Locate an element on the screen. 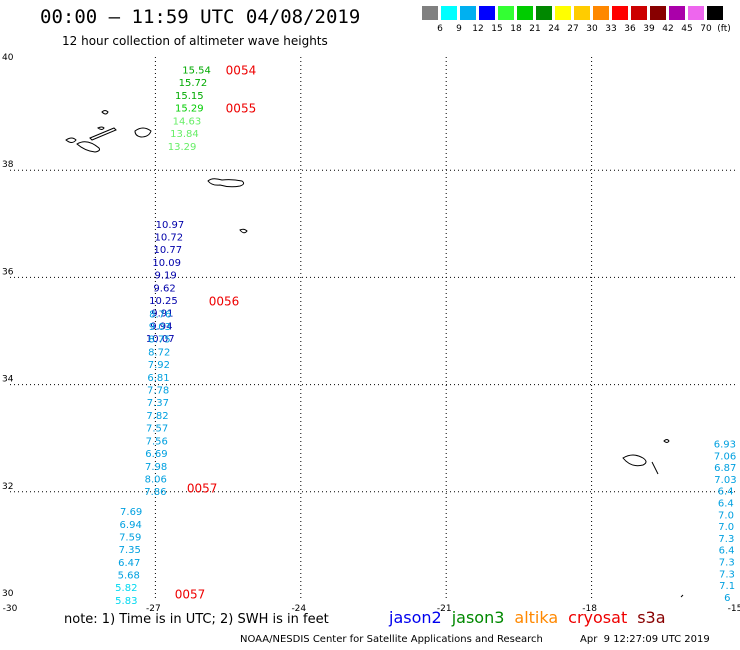 The width and height of the screenshot is (740, 650). swh-value: 10.97 is located at coordinates (170, 225).